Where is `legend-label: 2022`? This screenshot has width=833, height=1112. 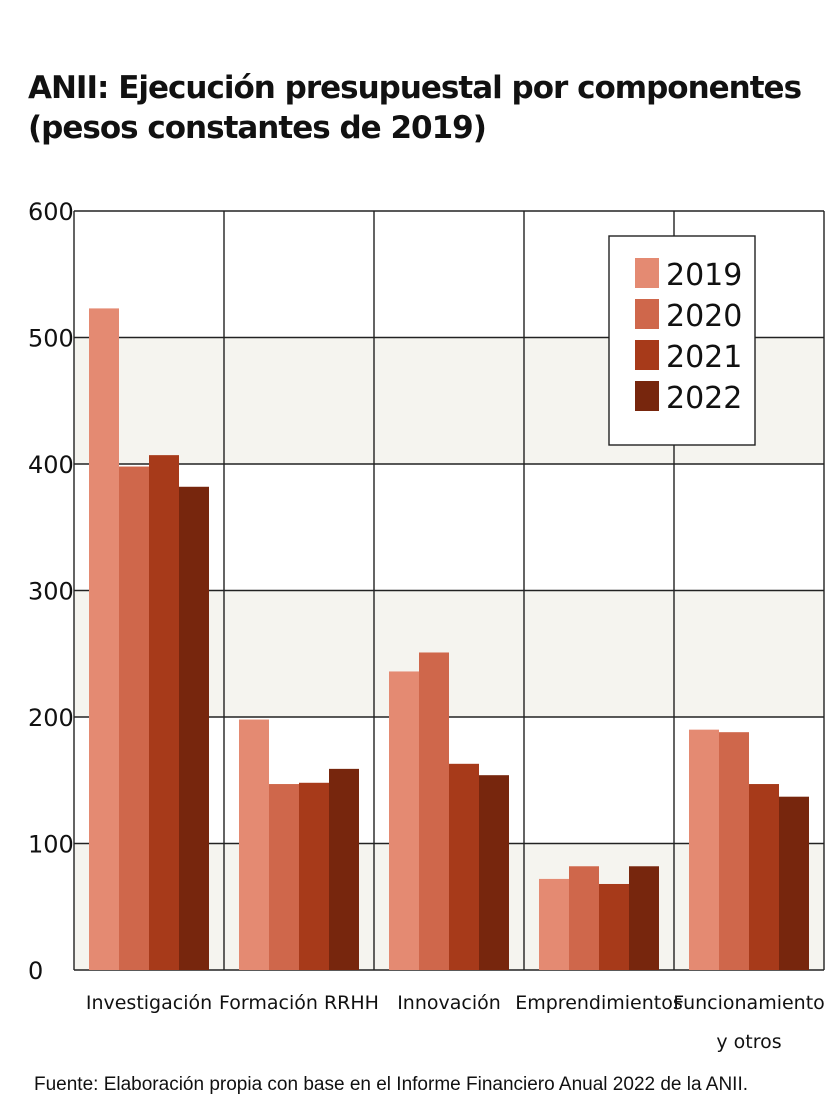
legend-label: 2022 is located at coordinates (704, 398).